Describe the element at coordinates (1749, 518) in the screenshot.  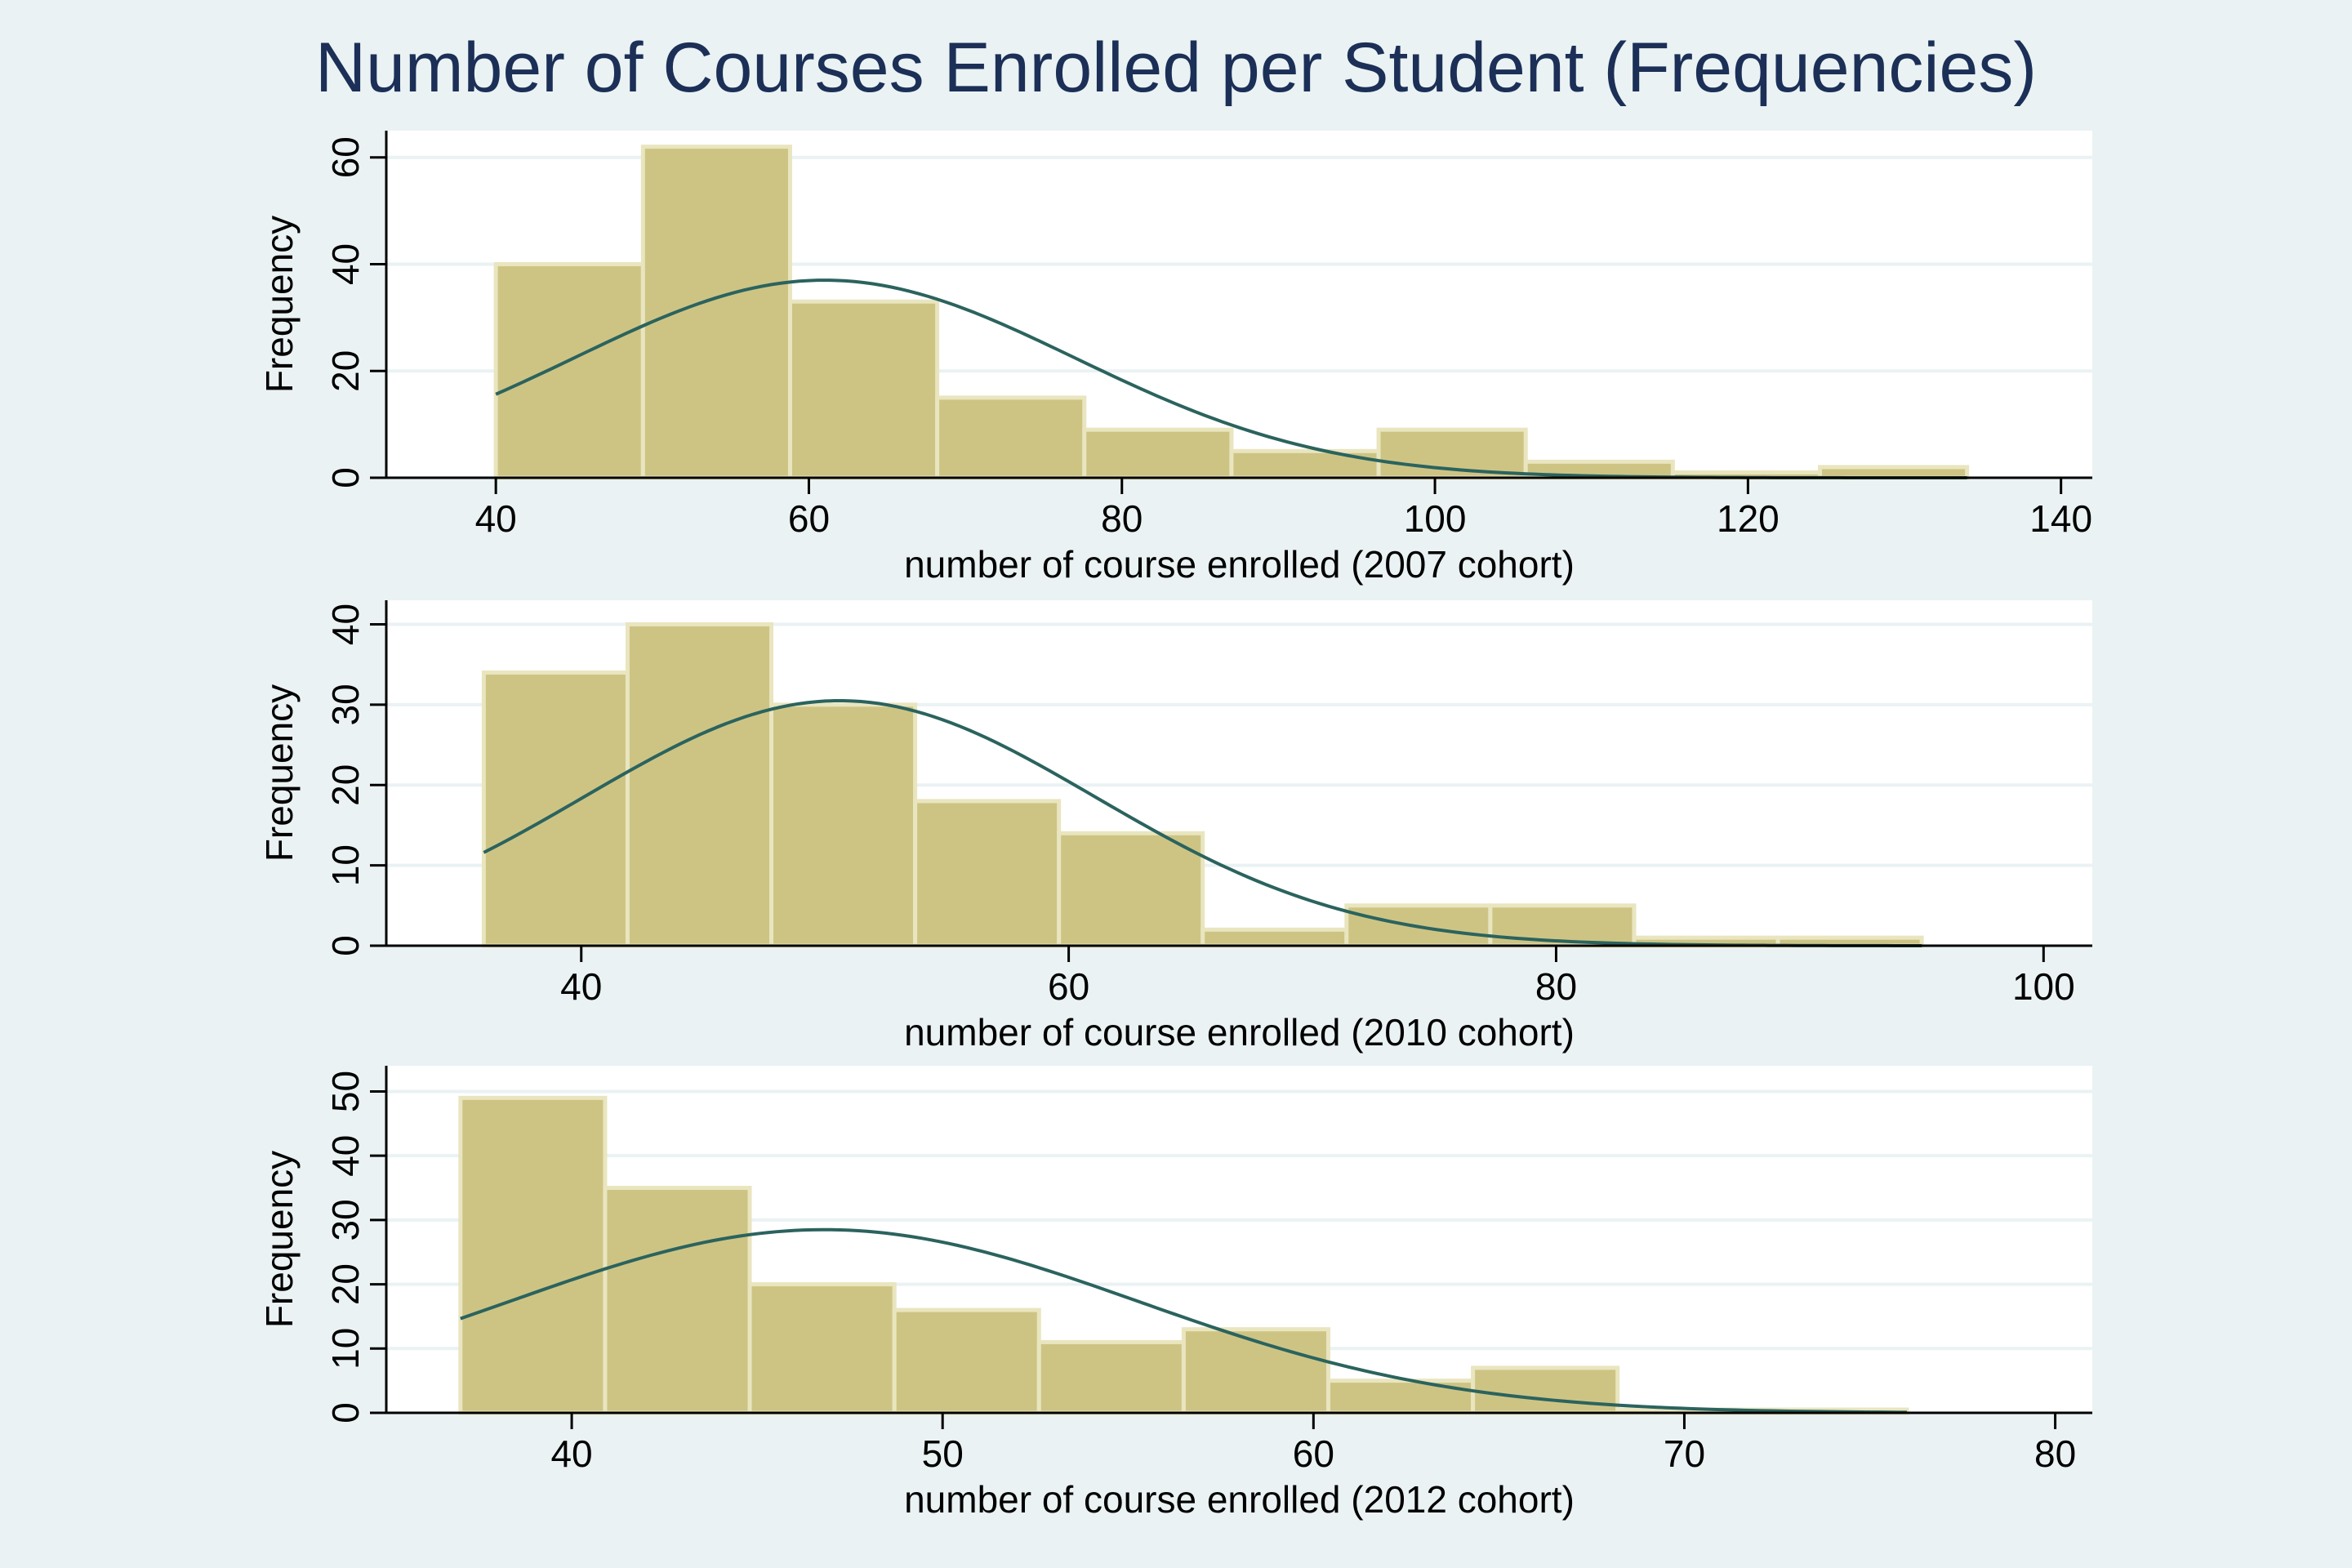
I see `x-tick-label: 120` at that location.